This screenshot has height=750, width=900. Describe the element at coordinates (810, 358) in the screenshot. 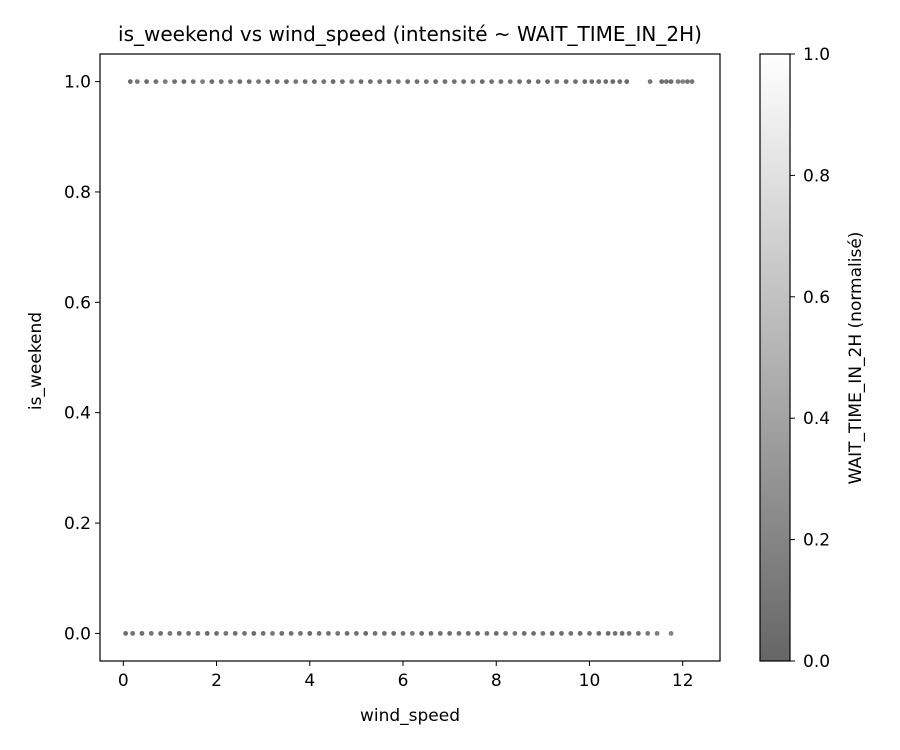

I see `colorbar-ticks: 0.0 0.2 0.4 0.6 0.8 1.0` at that location.